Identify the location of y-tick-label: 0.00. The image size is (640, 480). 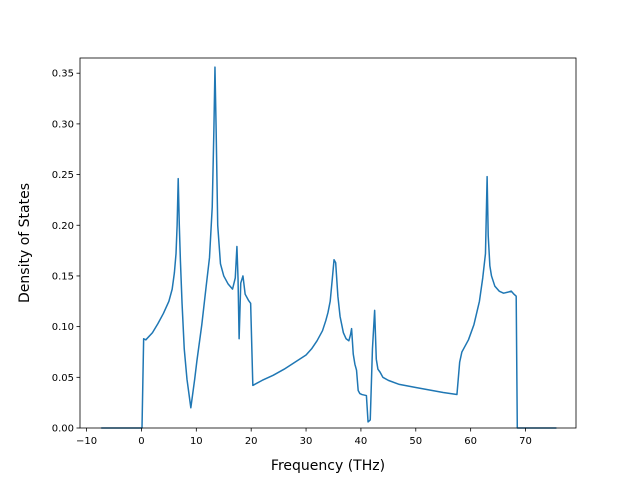
(63, 429).